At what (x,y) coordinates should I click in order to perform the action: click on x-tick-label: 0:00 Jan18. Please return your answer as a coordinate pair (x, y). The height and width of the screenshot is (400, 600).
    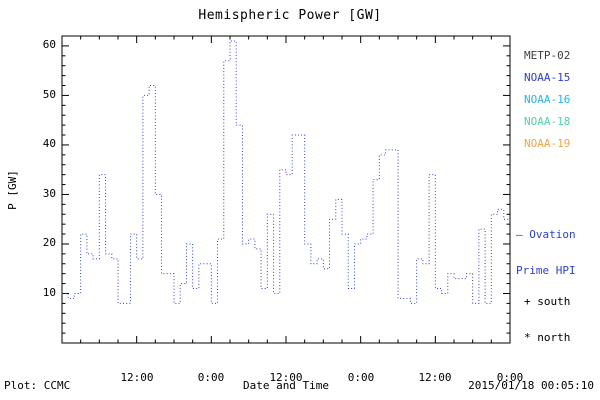
    Looking at the image, I should click on (510, 377).